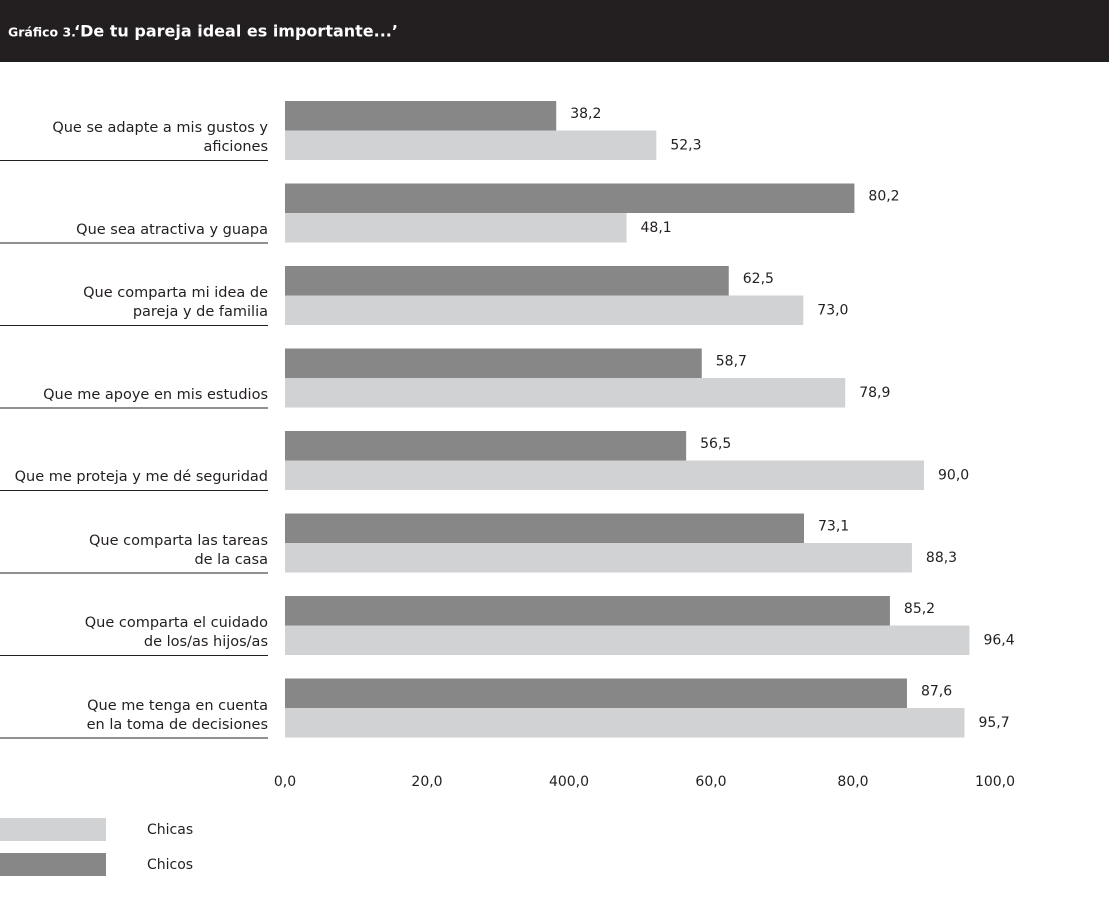 The image size is (1109, 908). What do you see at coordinates (919, 609) in the screenshot?
I see `value-label: 85,2` at bounding box center [919, 609].